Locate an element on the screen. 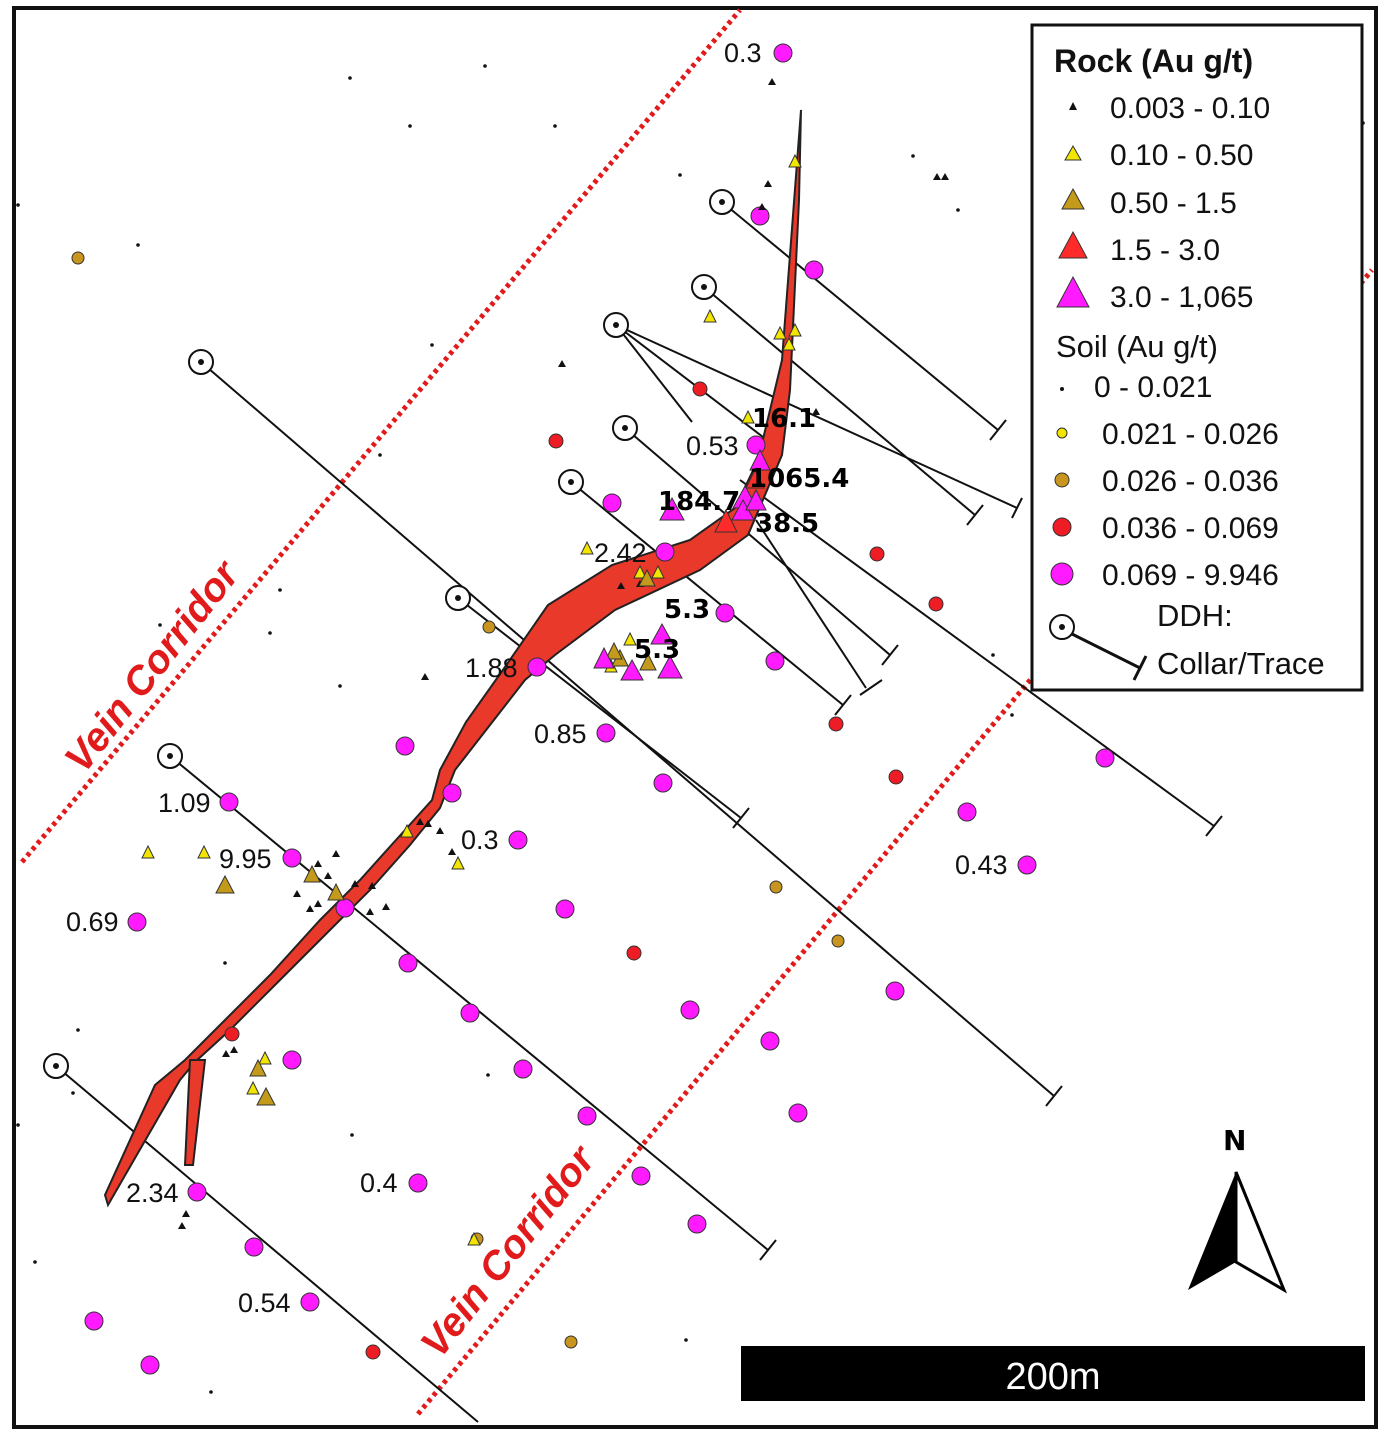 The height and width of the screenshot is (1441, 1389). legend-ddh-label: DDH: is located at coordinates (1195, 615).